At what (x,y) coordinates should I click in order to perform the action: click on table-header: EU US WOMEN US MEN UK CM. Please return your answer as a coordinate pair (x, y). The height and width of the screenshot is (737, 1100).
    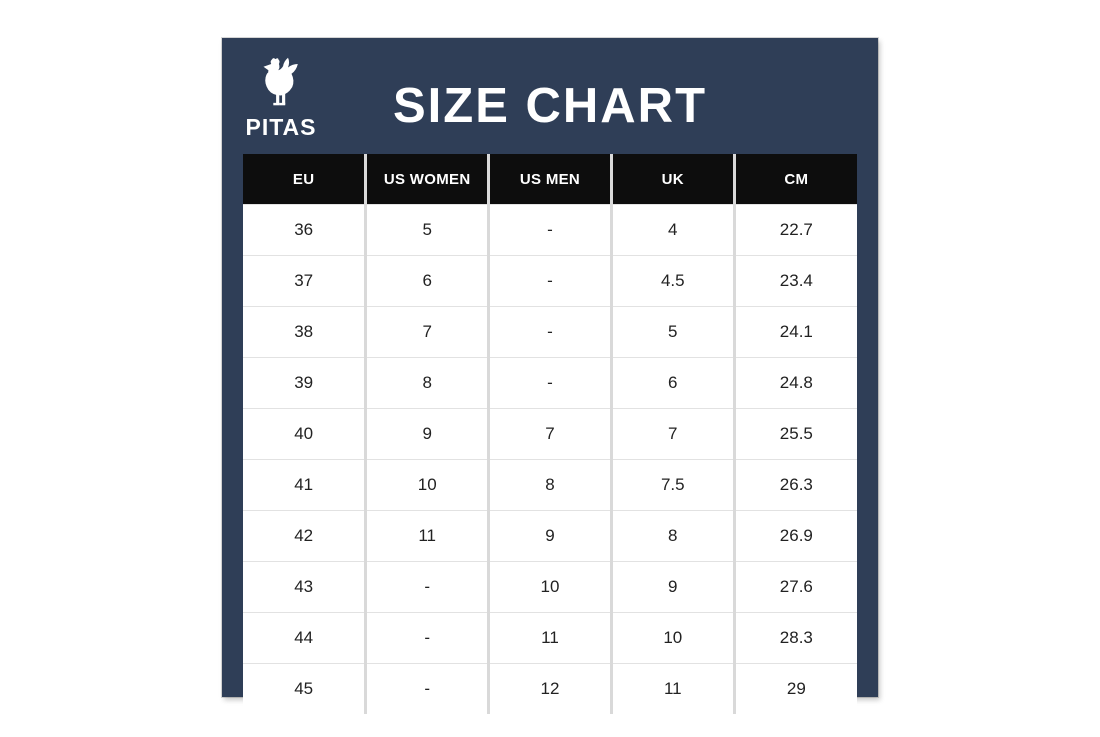
    Looking at the image, I should click on (550, 179).